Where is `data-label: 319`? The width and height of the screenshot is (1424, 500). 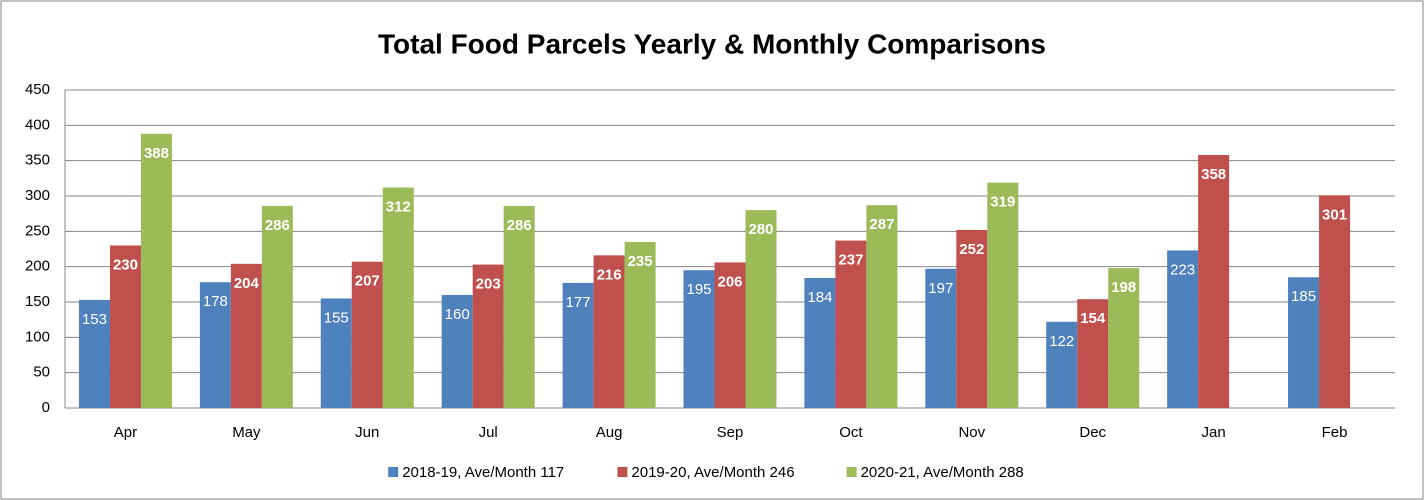 data-label: 319 is located at coordinates (1002, 202).